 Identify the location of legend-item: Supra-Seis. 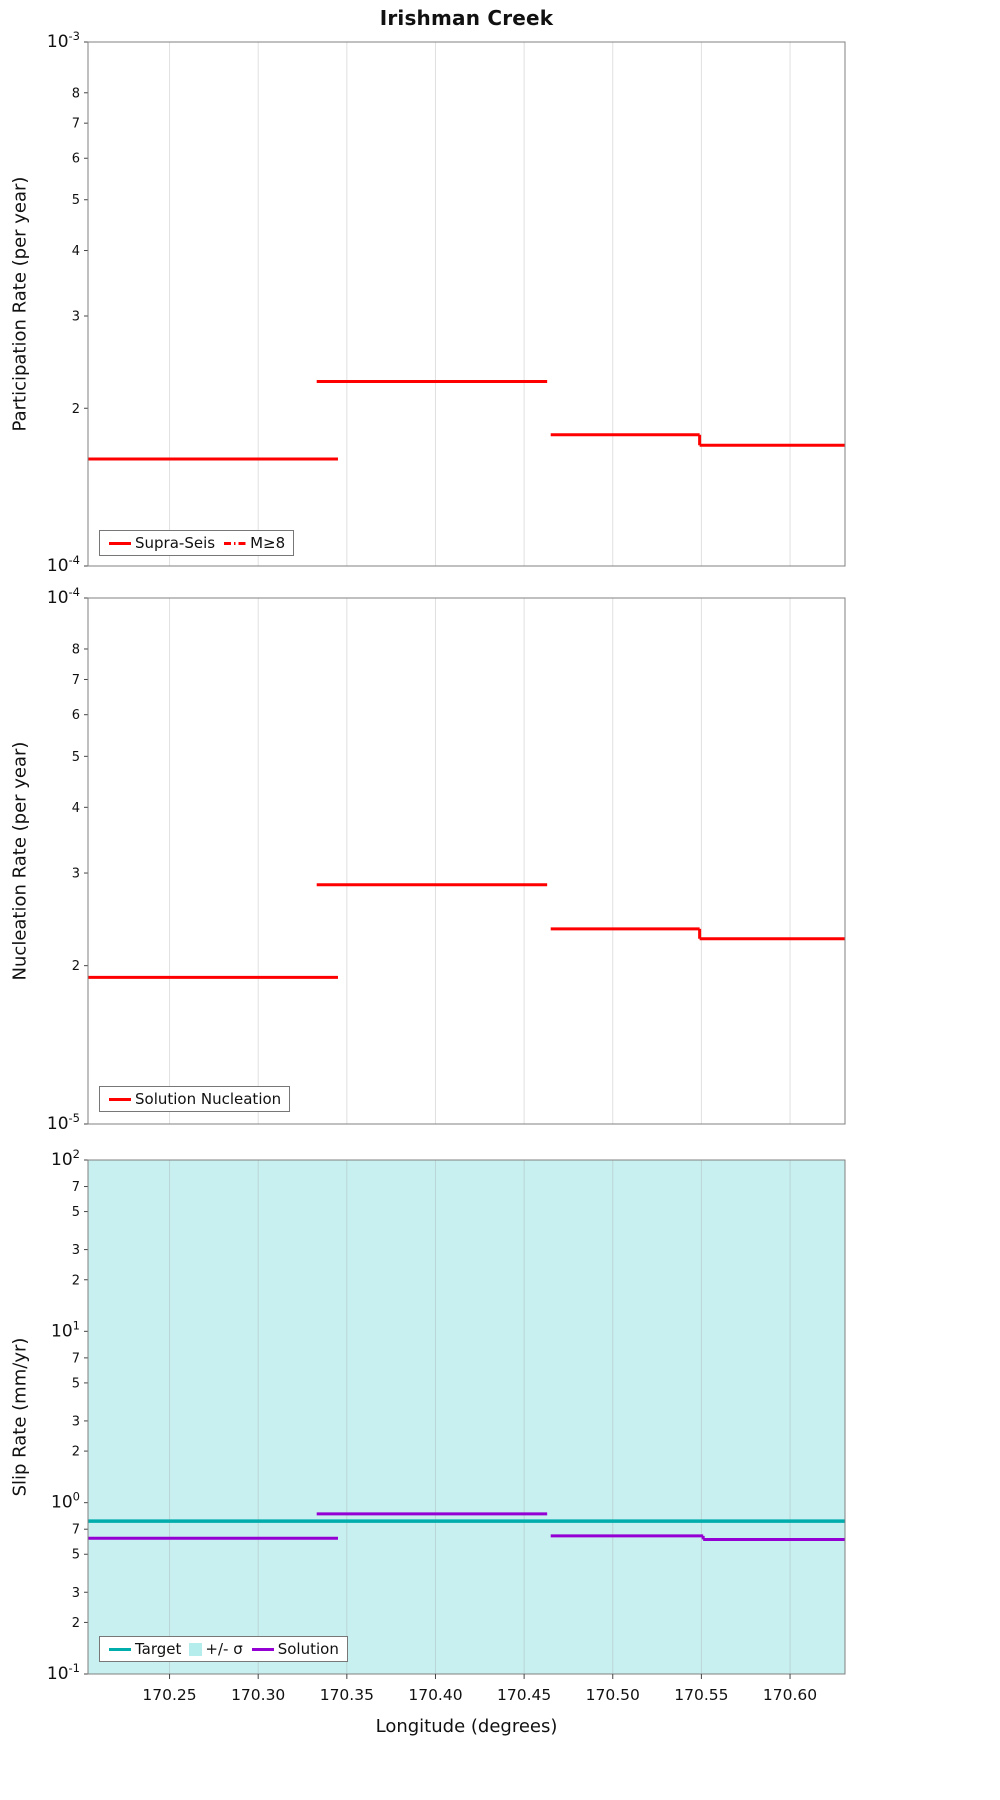
(161, 543).